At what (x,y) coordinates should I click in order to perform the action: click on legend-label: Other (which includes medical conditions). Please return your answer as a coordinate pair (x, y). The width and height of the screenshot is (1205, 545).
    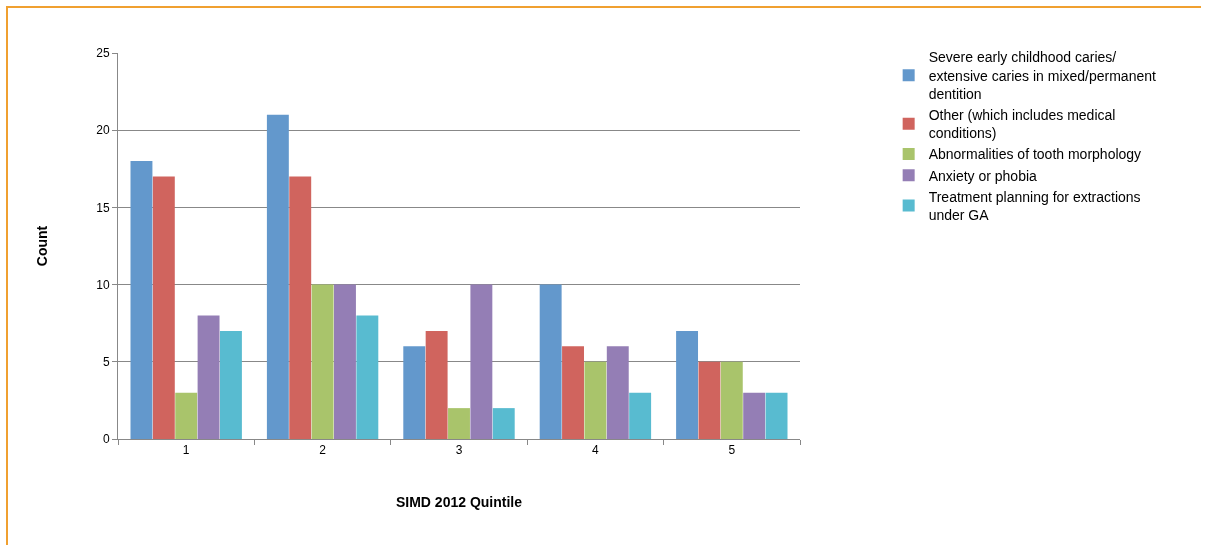
    Looking at the image, I should click on (1022, 124).